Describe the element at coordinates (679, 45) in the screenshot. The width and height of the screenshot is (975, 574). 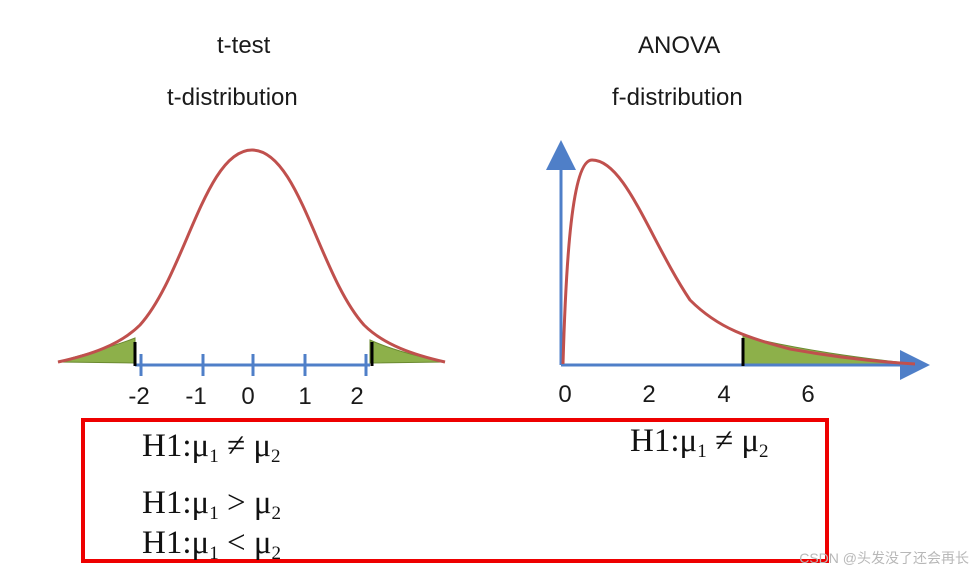
I see `anova-title: ANOVA` at that location.